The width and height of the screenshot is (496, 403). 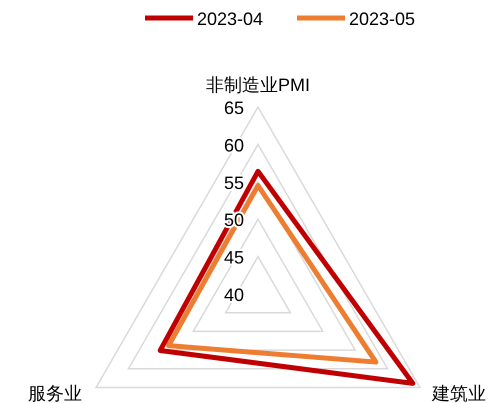 I want to click on y-tick-label: 55, so click(x=234, y=182).